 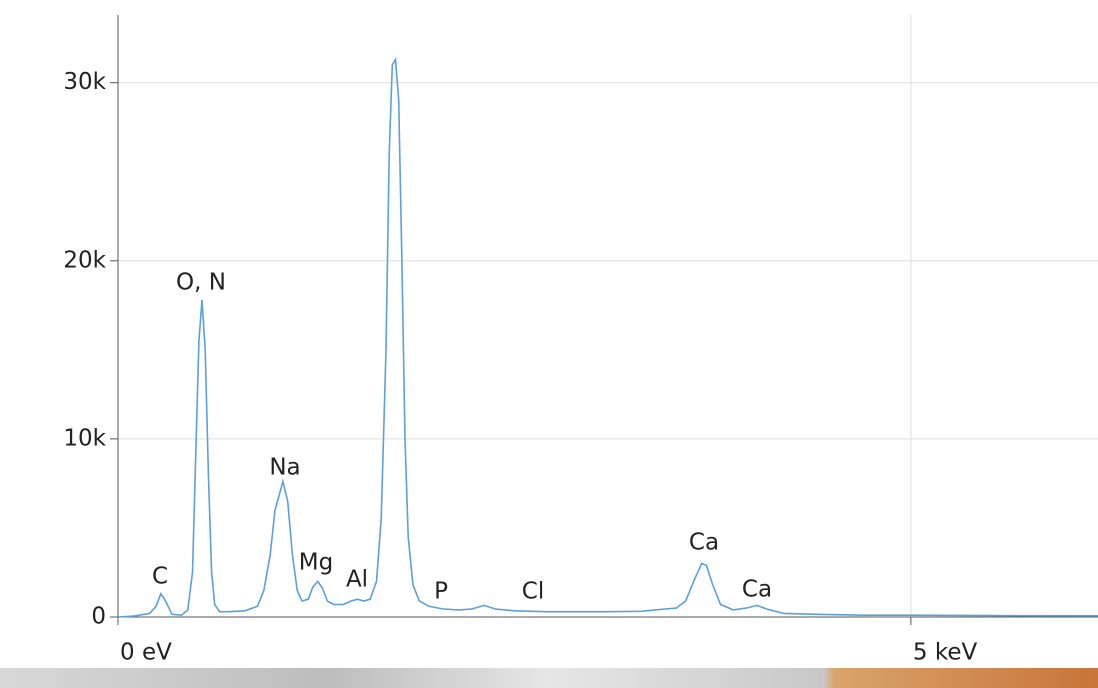 I want to click on y-tick-label: 0, so click(x=98, y=617).